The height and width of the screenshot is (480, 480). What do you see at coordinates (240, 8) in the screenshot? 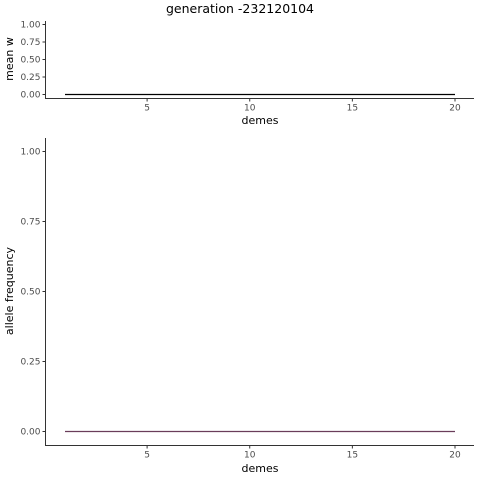
I see `chart-title: generation -232120104` at bounding box center [240, 8].